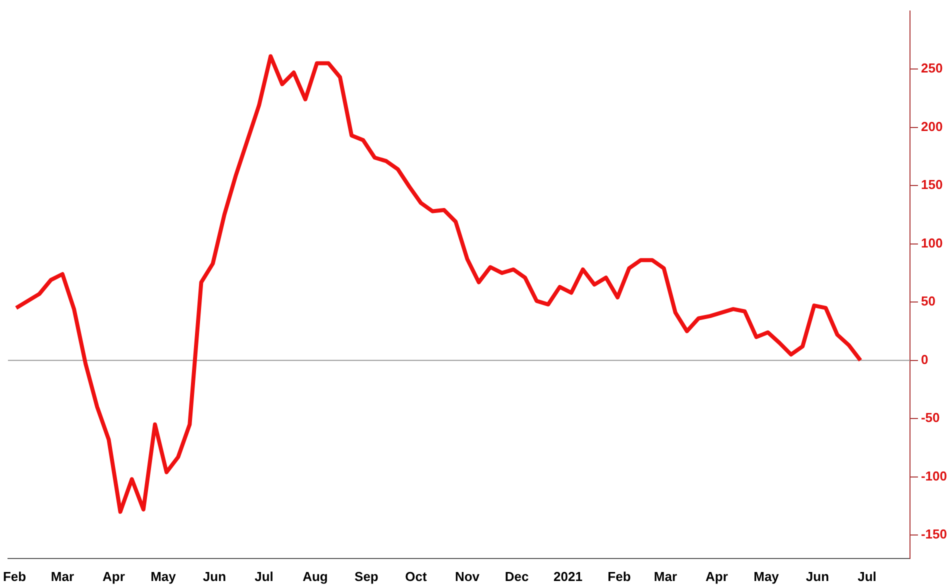 The height and width of the screenshot is (588, 950). What do you see at coordinates (931, 126) in the screenshot?
I see `y-tick-label: 200` at bounding box center [931, 126].